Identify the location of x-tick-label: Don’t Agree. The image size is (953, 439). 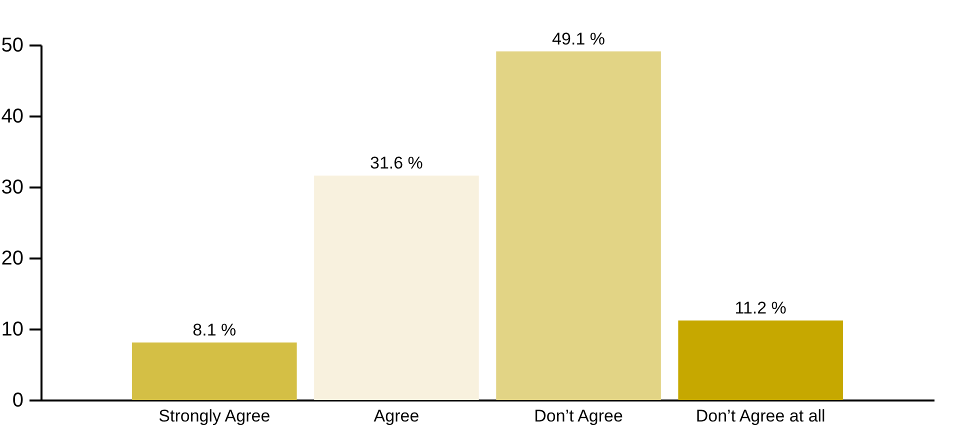
(578, 416).